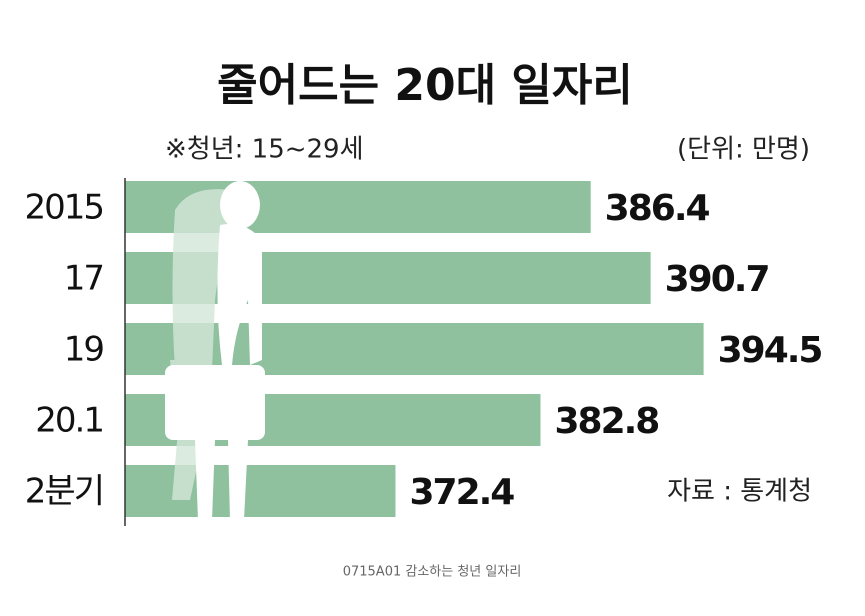 This screenshot has height=616, width=865. I want to click on y-tick-label: 17, so click(83, 279).